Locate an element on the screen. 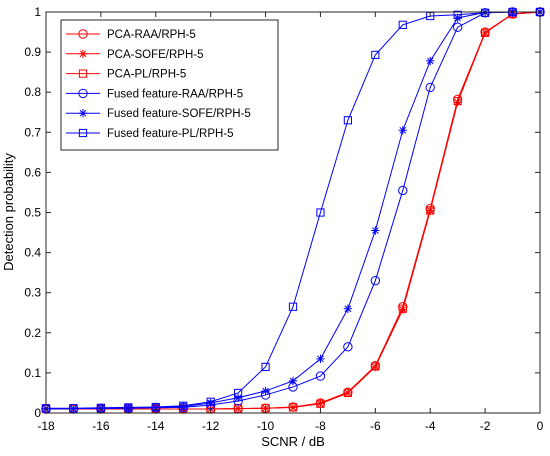 Image resolution: width=550 pixels, height=456 pixels. x-tick-label: -14 is located at coordinates (156, 426).